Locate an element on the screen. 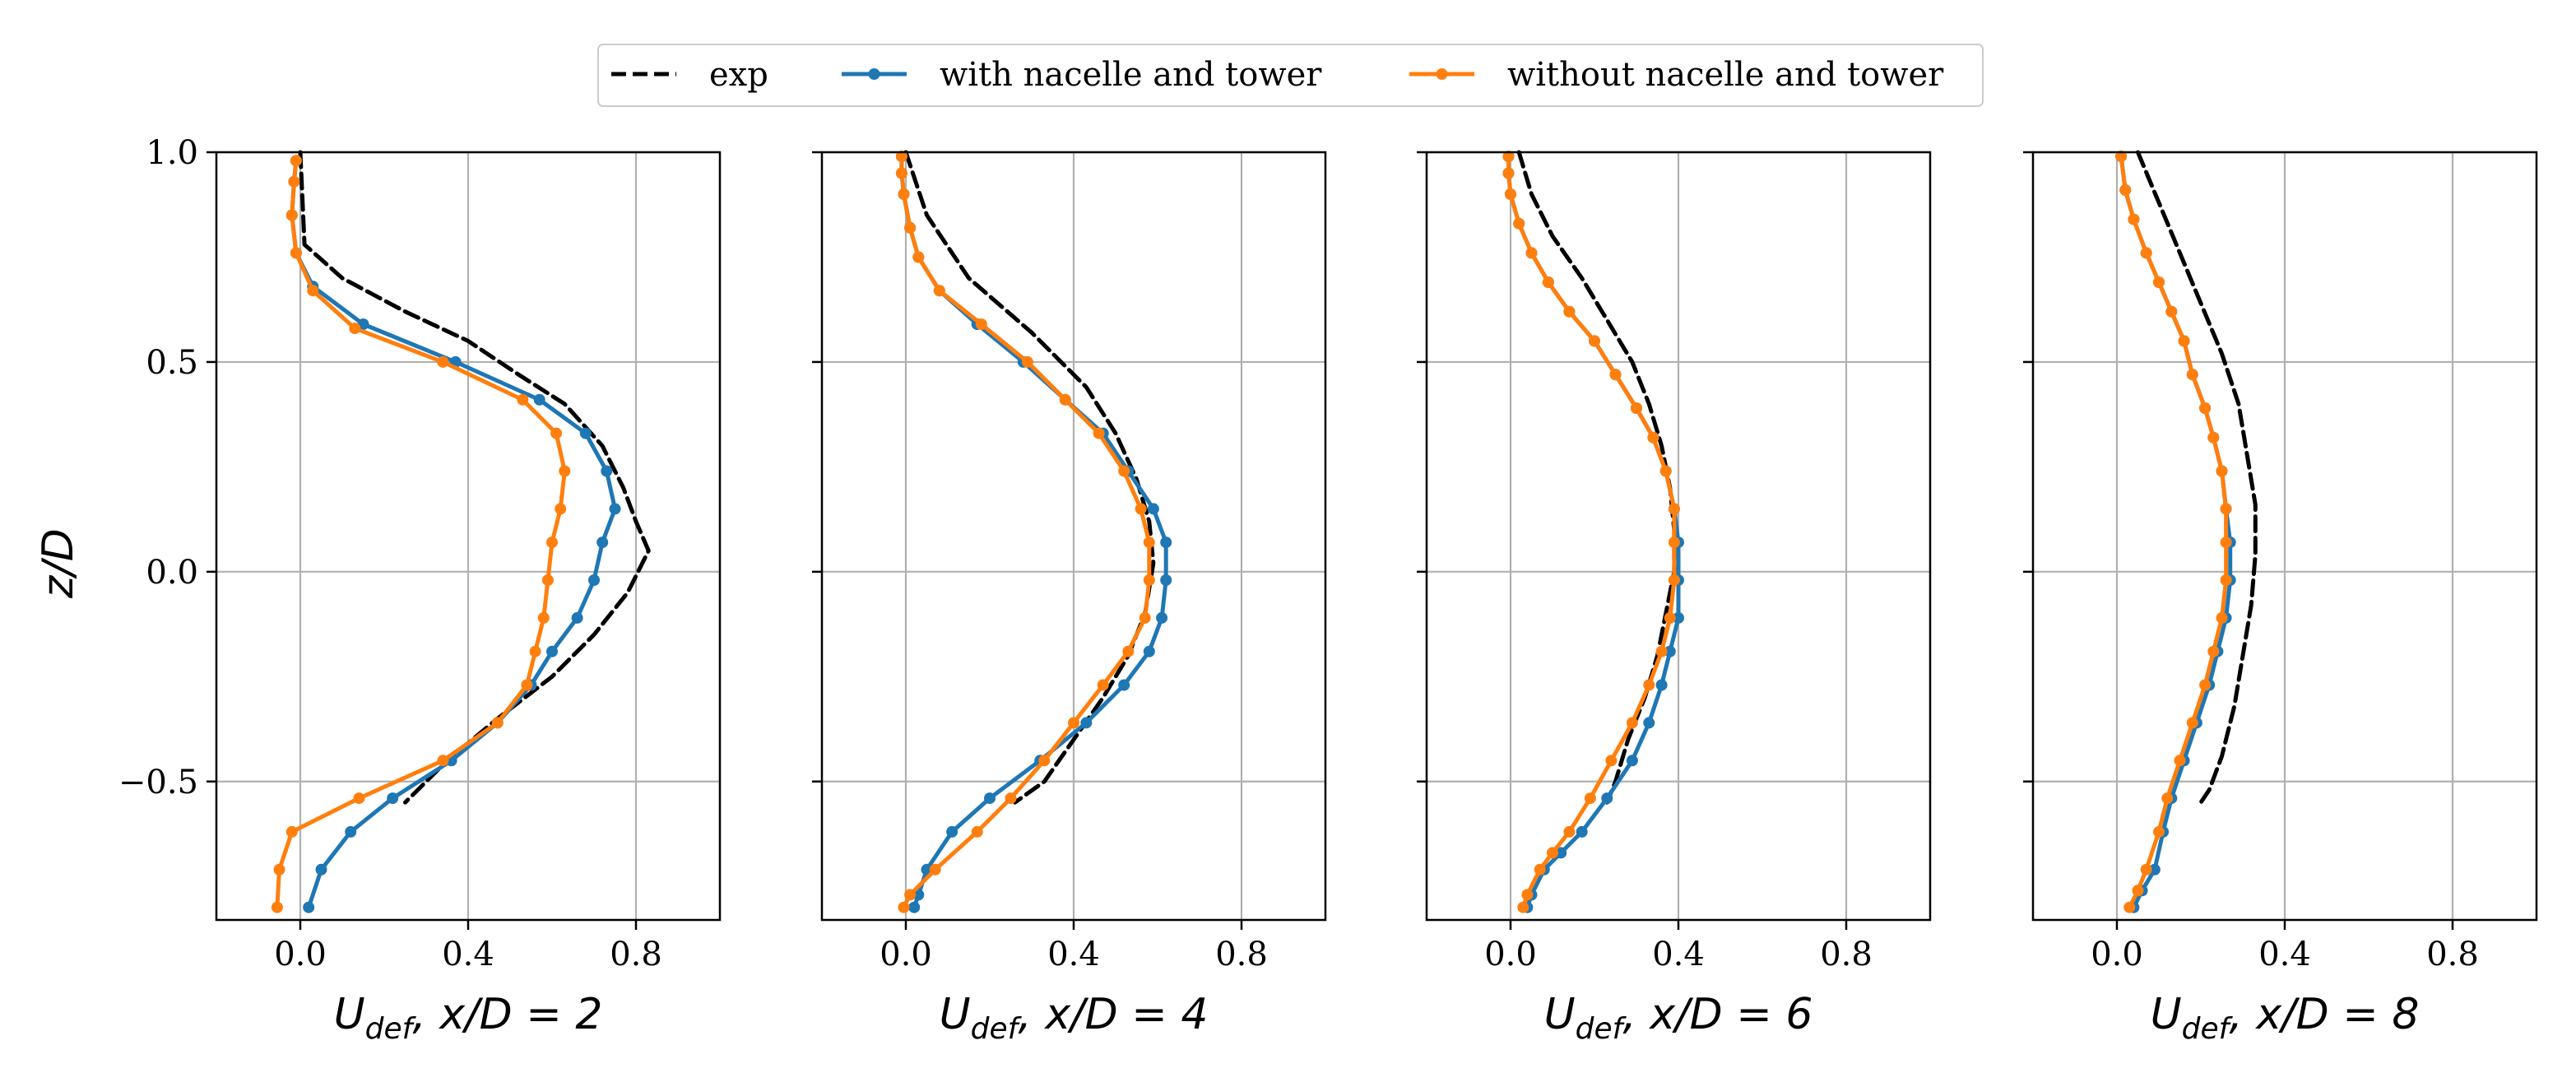  legend-entry-without-nacelle-tower: without nacelle and tower is located at coordinates (1677, 75).